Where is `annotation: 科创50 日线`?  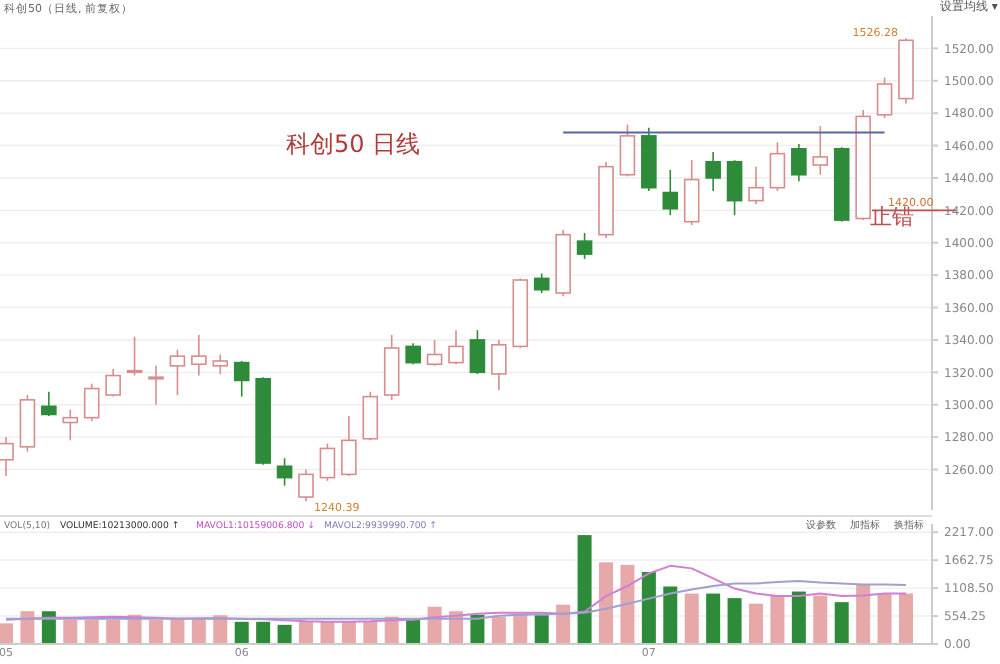 annotation: 科创50 日线 is located at coordinates (353, 144).